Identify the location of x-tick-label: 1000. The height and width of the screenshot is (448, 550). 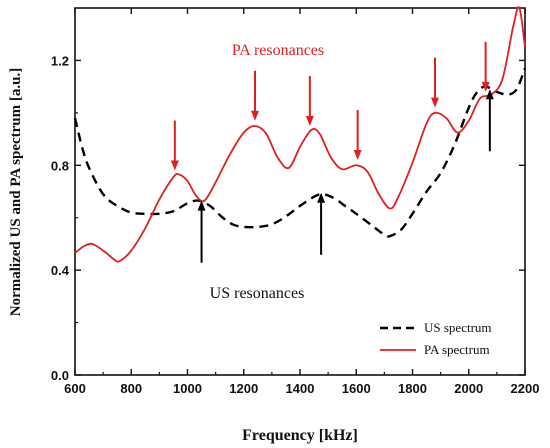
(187, 388).